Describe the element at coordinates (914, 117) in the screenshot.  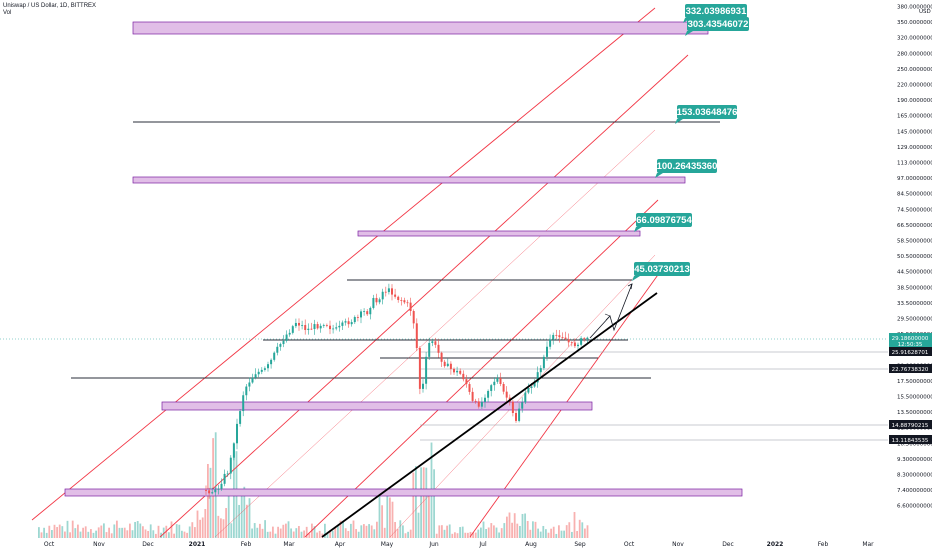
I see `price-tick-label: 165.000000000` at that location.